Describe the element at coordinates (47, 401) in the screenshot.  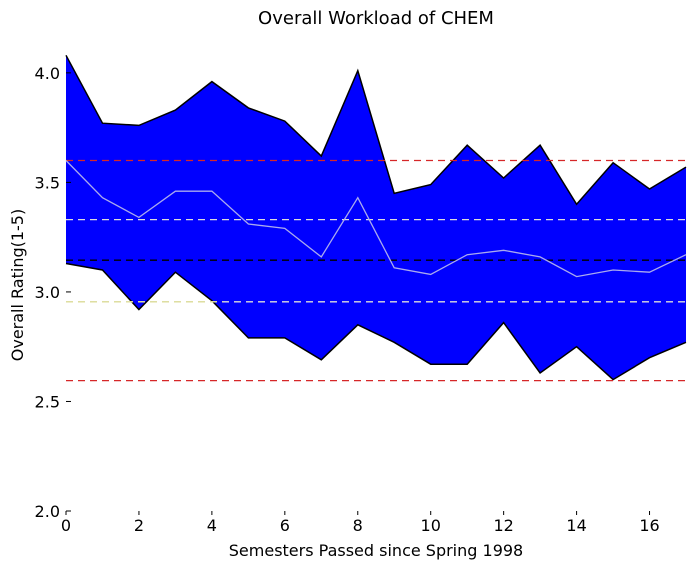
I see `y-tick-label: 2.5` at that location.